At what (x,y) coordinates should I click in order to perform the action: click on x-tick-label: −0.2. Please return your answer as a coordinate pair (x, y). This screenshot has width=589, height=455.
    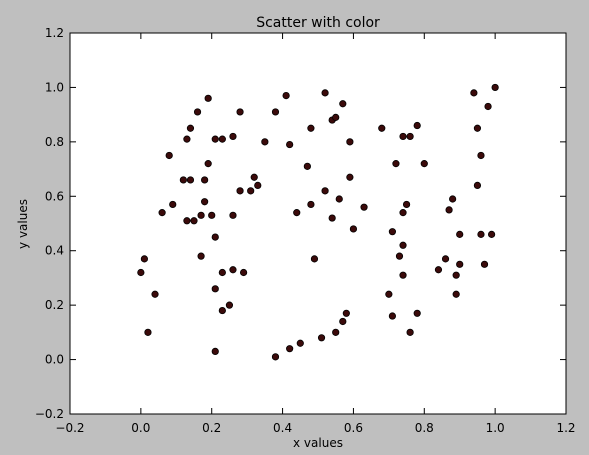
    Looking at the image, I should click on (69, 428).